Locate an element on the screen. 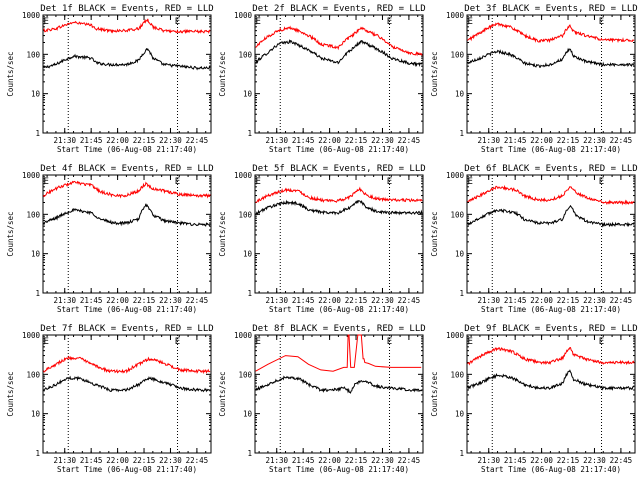 The image size is (640, 480). panel-title: Det 1f BLACK = Events, RED = LLD is located at coordinates (126, 9).